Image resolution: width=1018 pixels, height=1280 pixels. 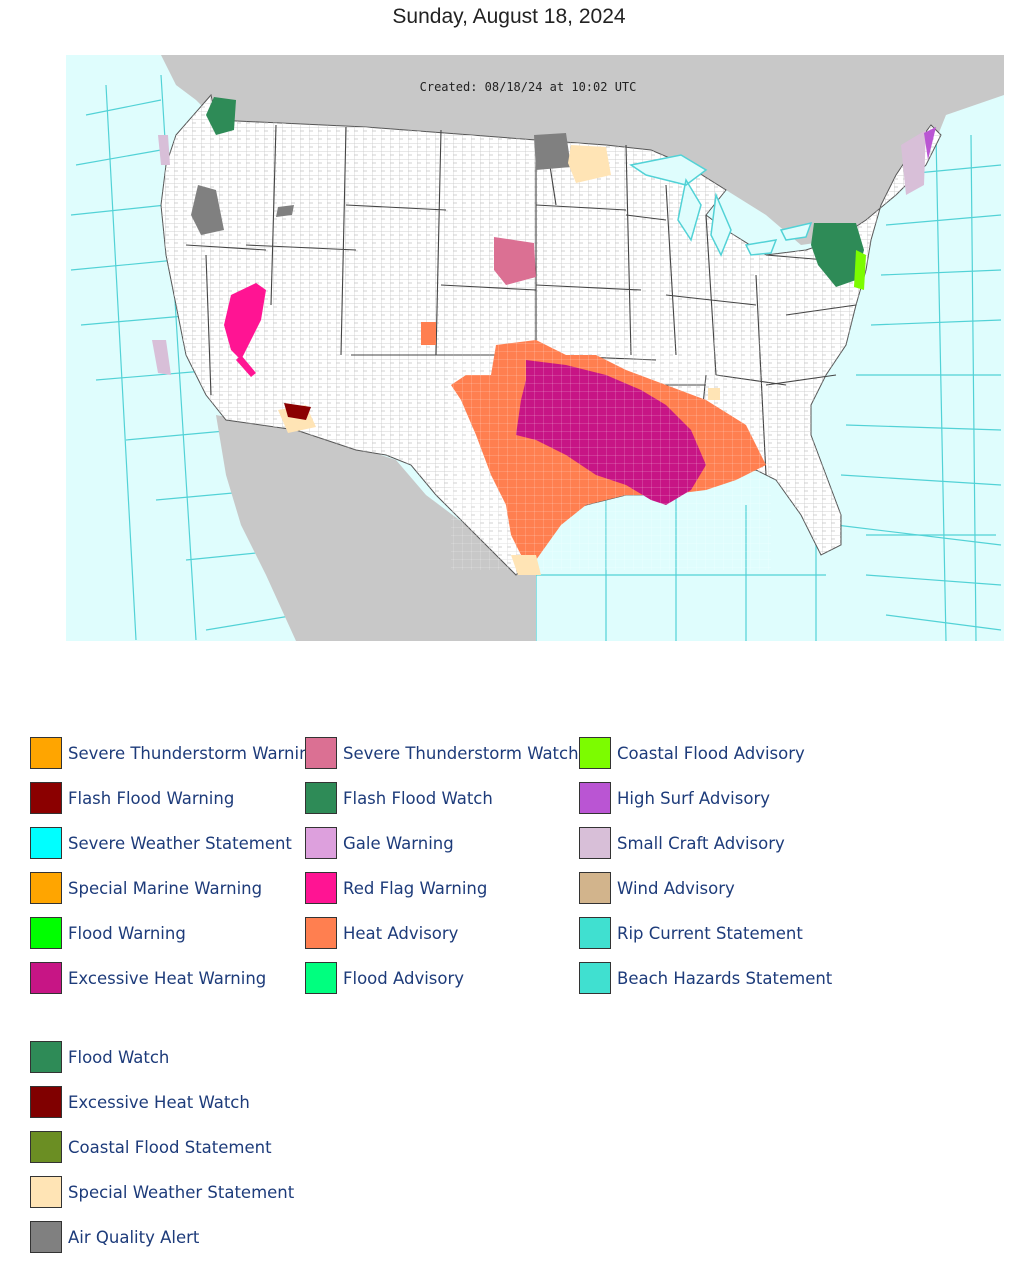 I want to click on legend-item: Special Weather Statement, so click(x=162, y=1192).